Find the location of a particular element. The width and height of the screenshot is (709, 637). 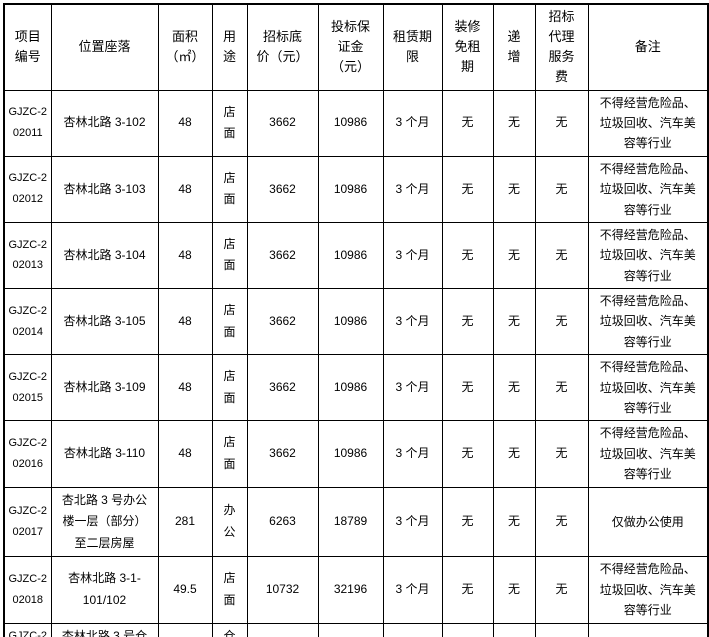

column-header-deposit: 投标保 证金 （元） is located at coordinates (350, 47).